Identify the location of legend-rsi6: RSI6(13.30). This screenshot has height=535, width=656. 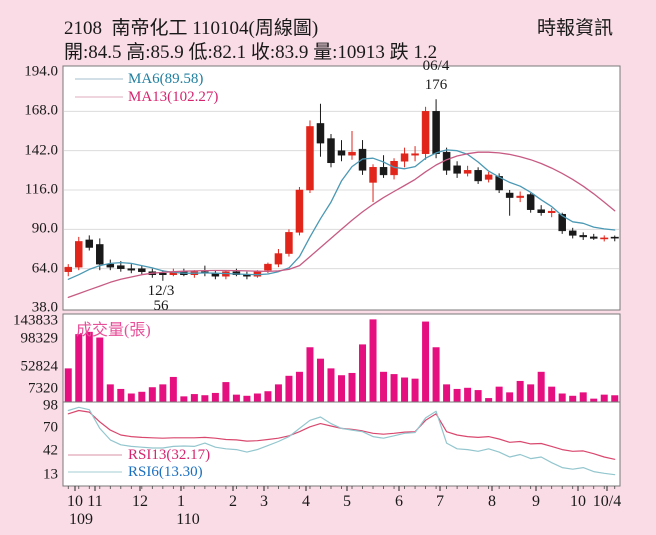
(165, 472).